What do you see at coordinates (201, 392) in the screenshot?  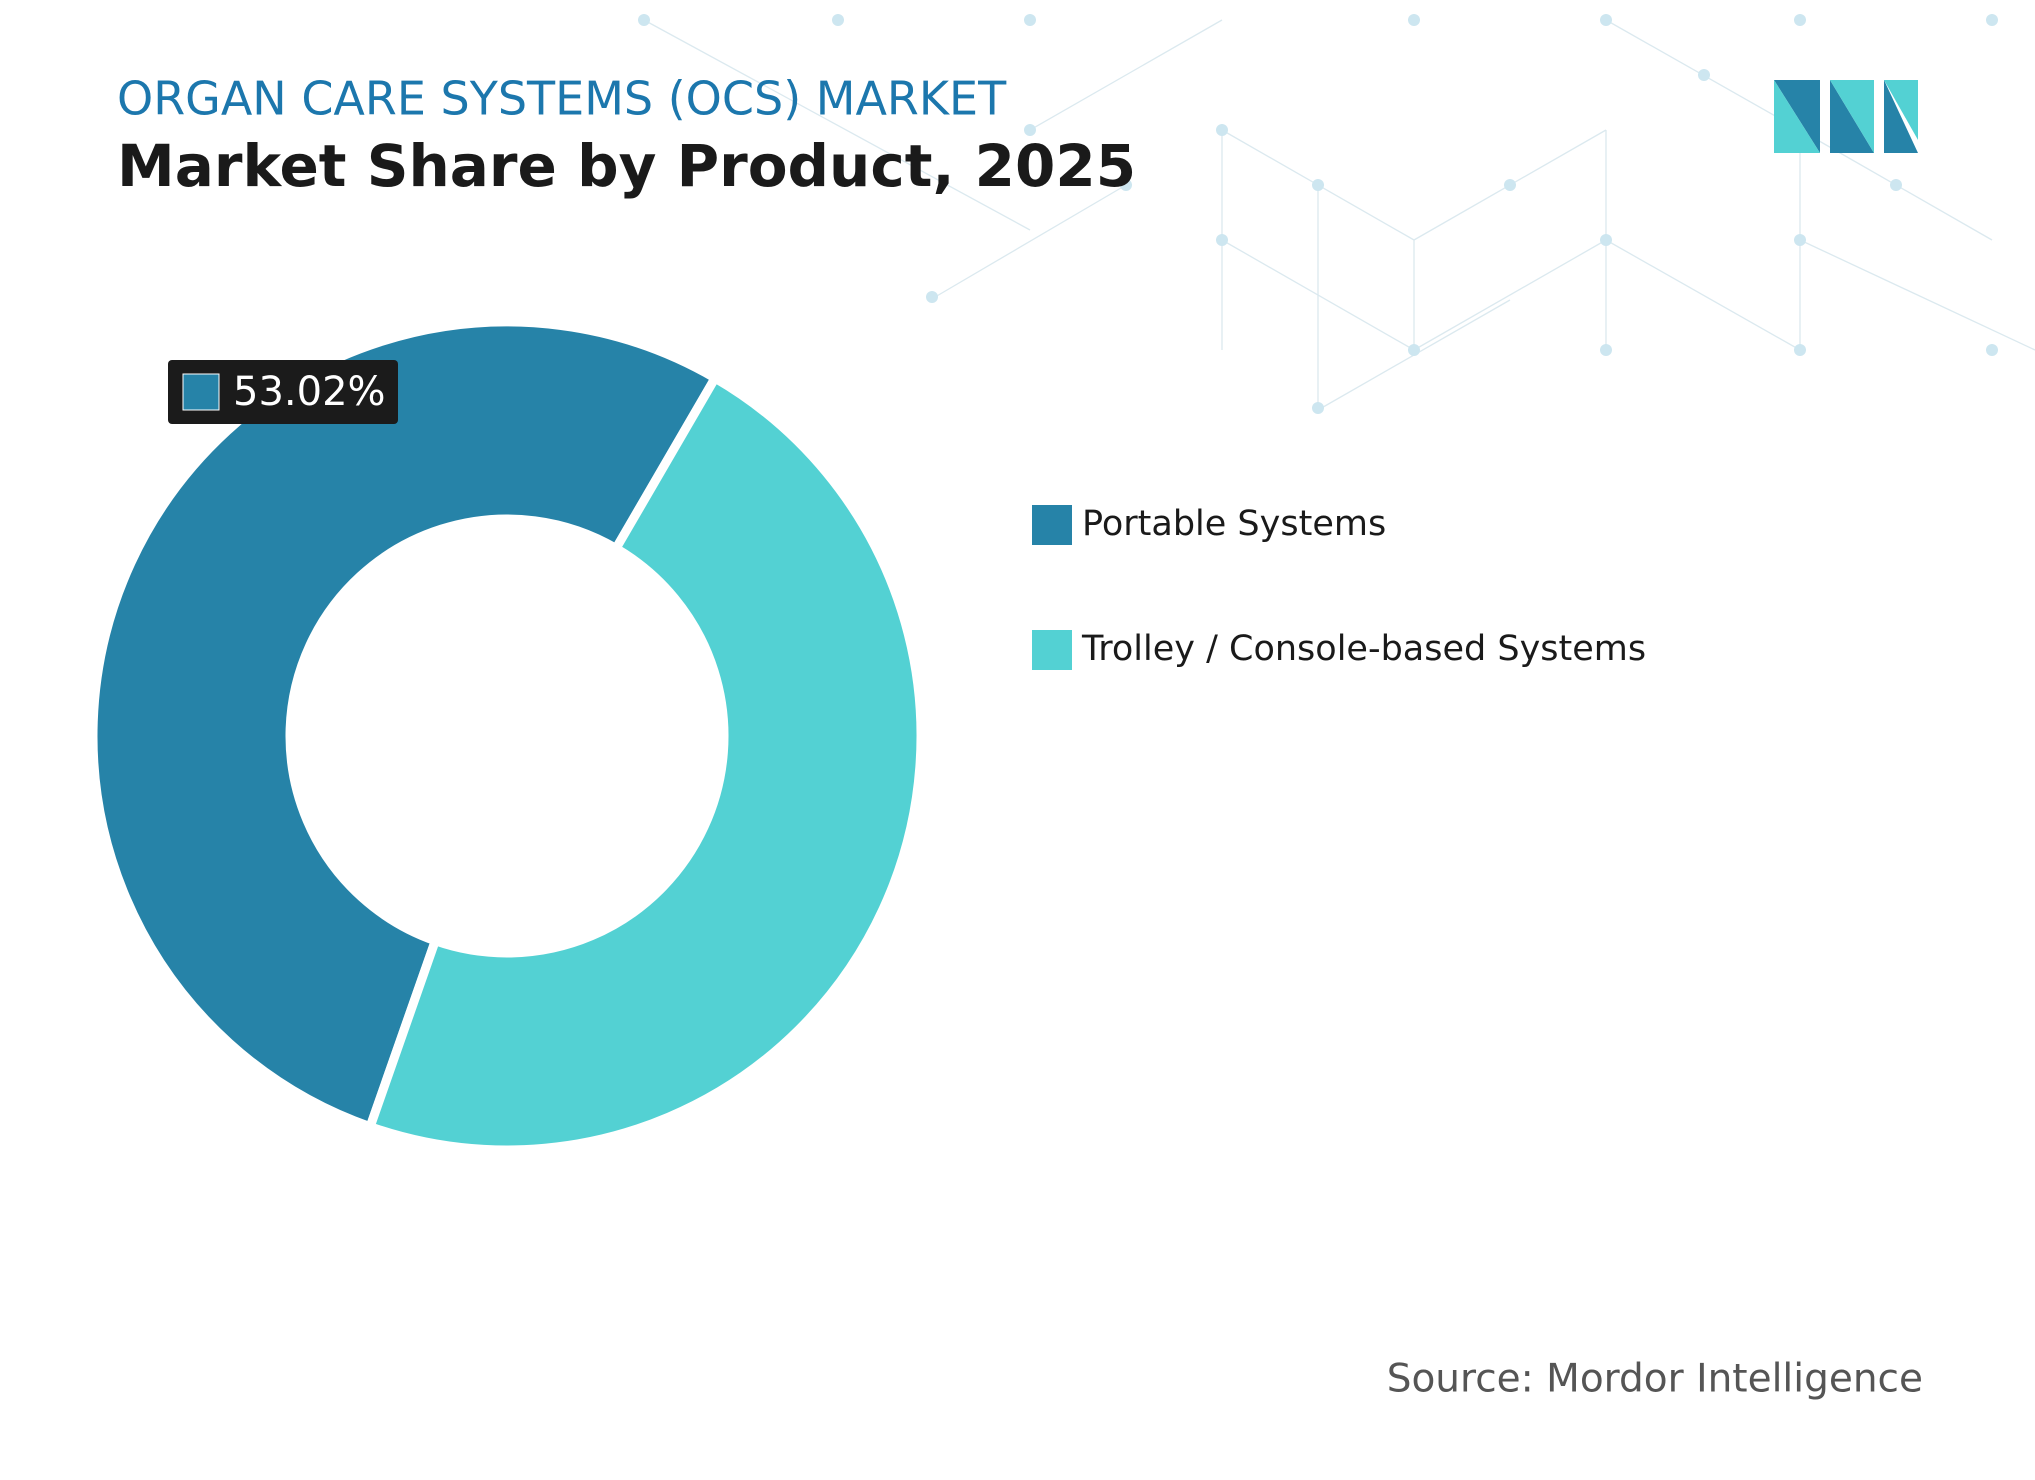 I see `value-label-swatch` at bounding box center [201, 392].